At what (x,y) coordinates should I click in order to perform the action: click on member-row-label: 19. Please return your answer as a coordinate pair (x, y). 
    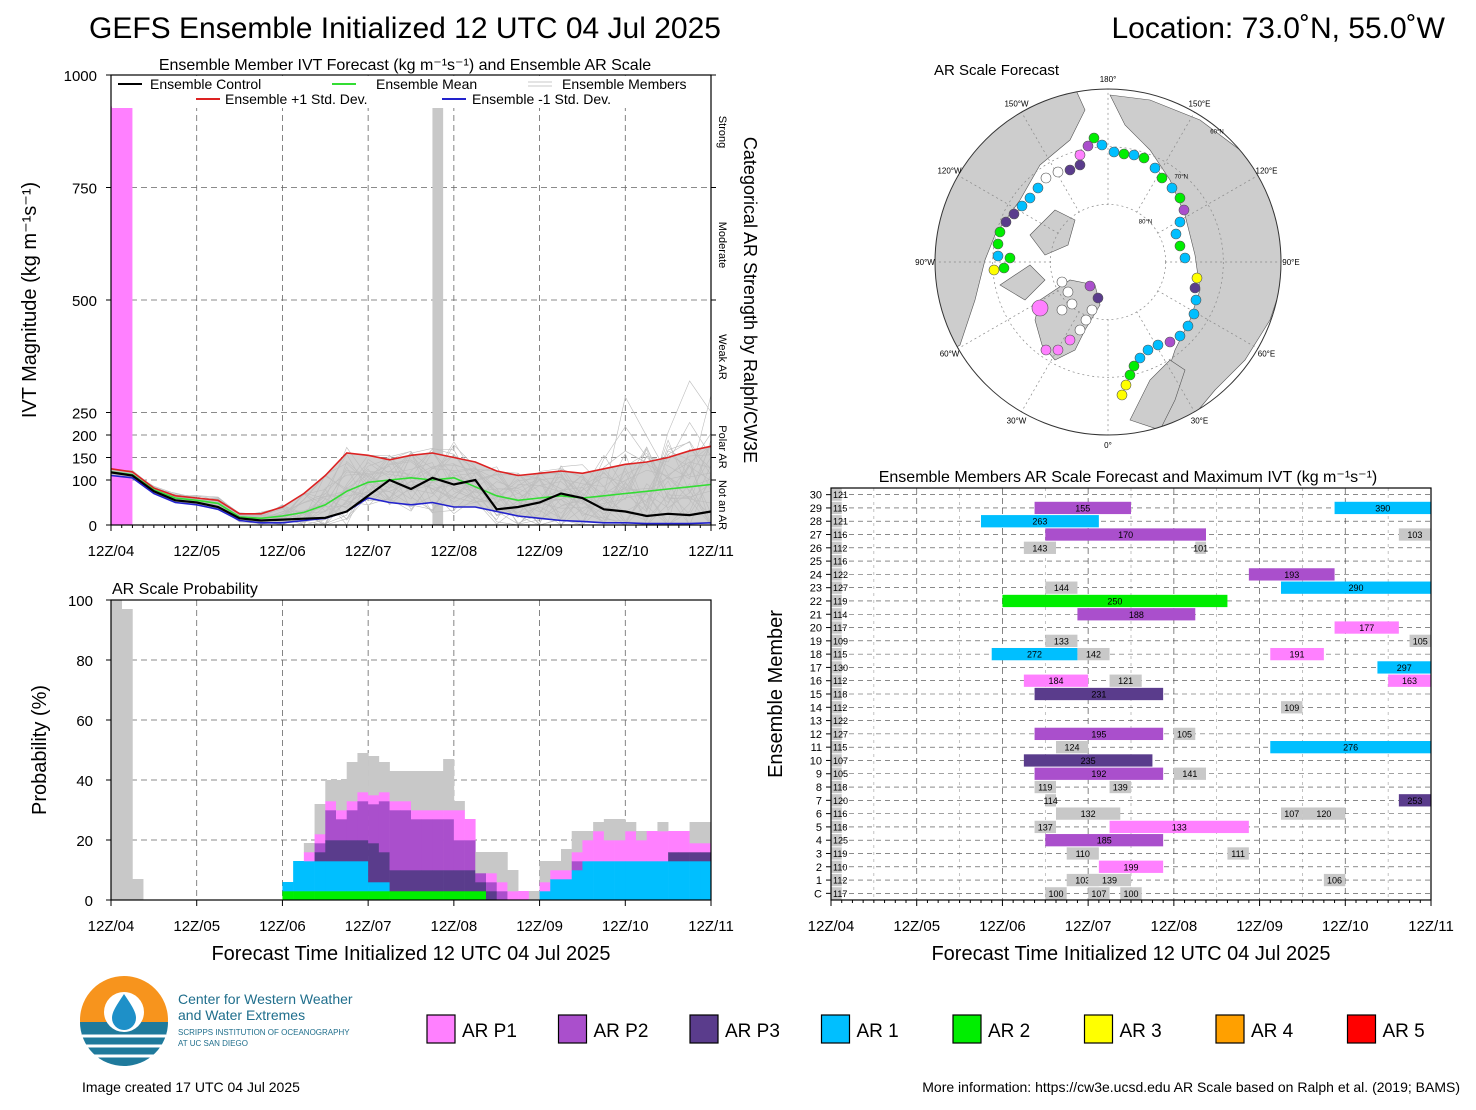
    Looking at the image, I should click on (816, 642).